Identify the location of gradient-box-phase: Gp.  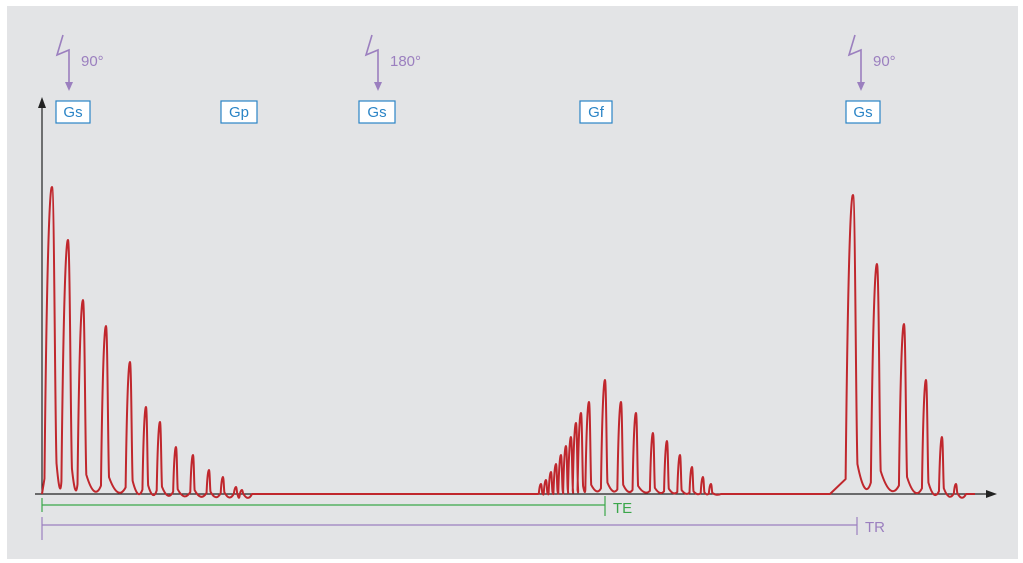
(239, 112).